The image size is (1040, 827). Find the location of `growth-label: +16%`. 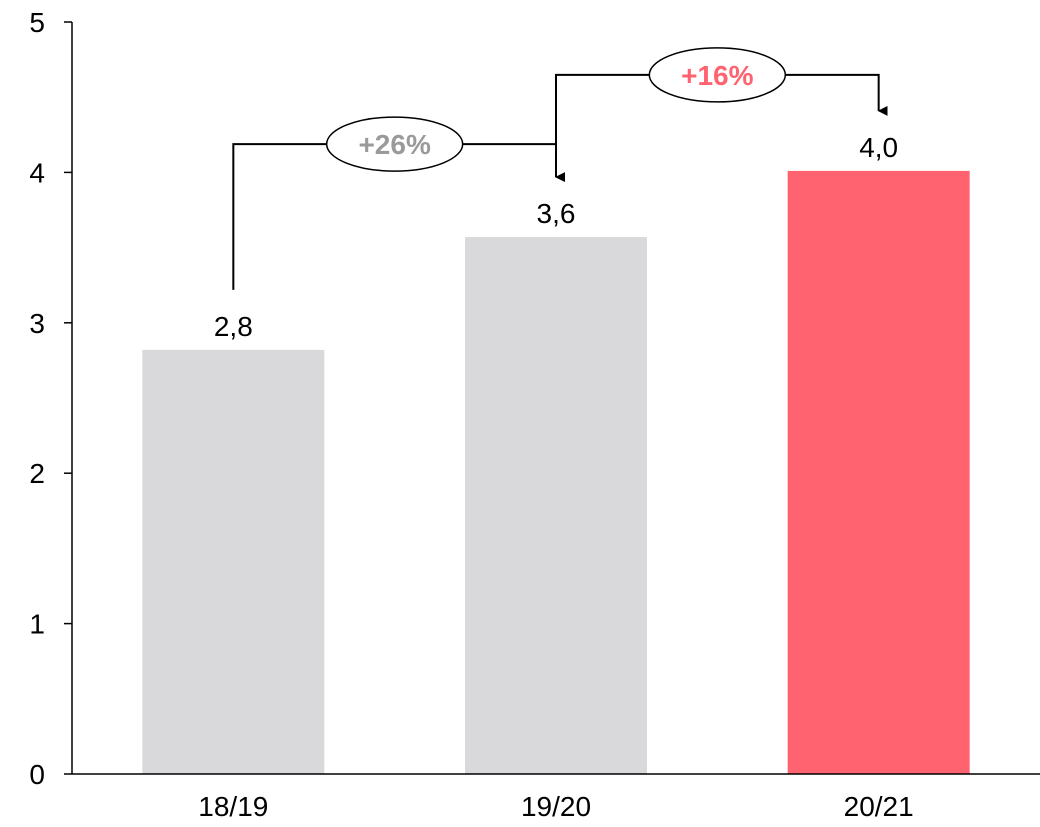

growth-label: +16% is located at coordinates (717, 75).